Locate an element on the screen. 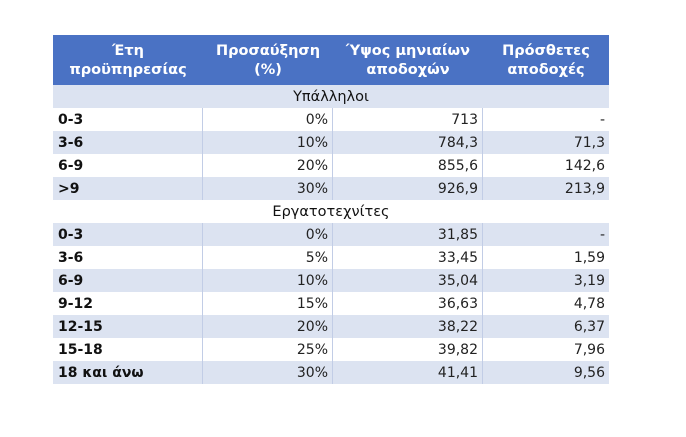  extra-cell: 9,56 is located at coordinates (589, 372).